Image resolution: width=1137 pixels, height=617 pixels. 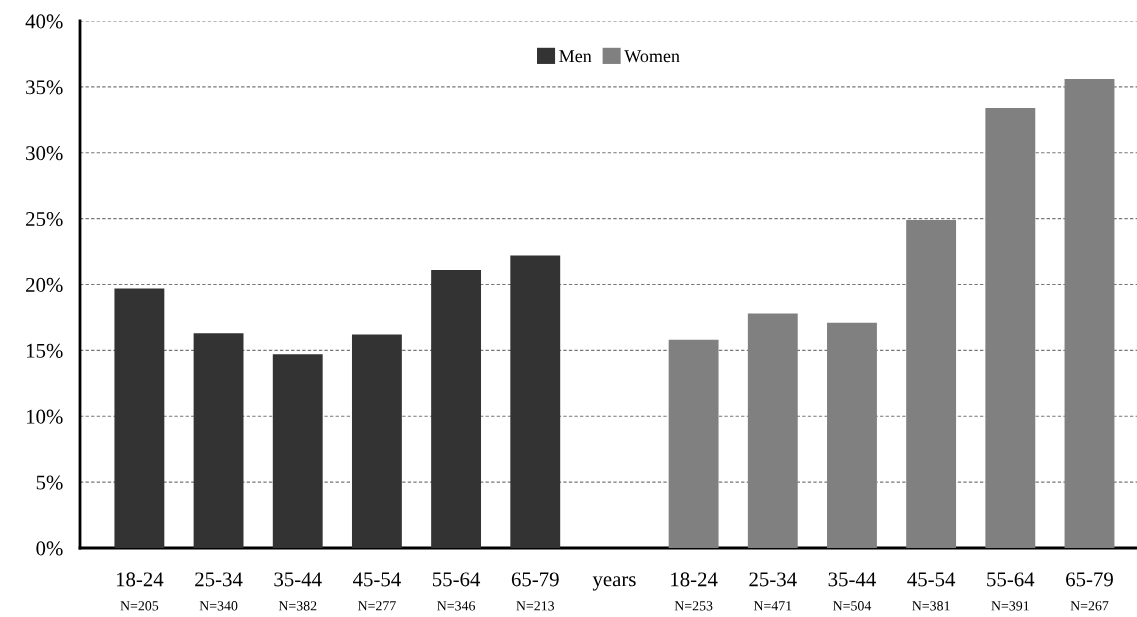 What do you see at coordinates (652, 56) in the screenshot?
I see `legend-label: Women` at bounding box center [652, 56].